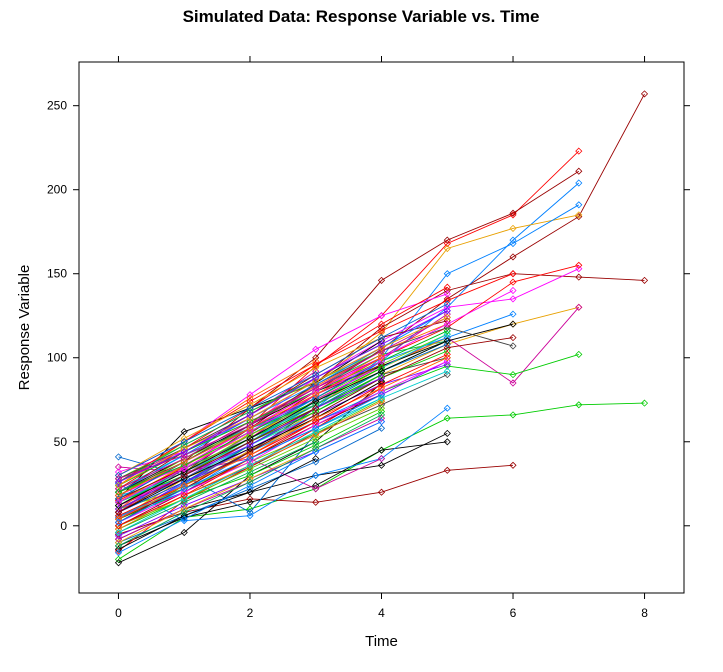  Describe the element at coordinates (63, 526) in the screenshot. I see `y-tick-label: 0` at that location.